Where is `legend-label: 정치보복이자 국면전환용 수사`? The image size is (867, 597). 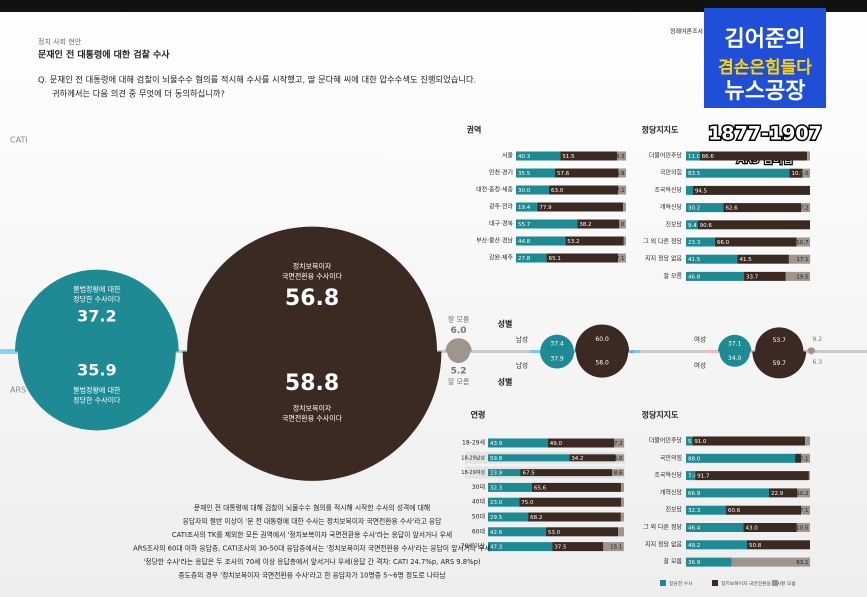 legend-label: 정치보복이자 국면전환용 수사 is located at coordinates (751, 583).